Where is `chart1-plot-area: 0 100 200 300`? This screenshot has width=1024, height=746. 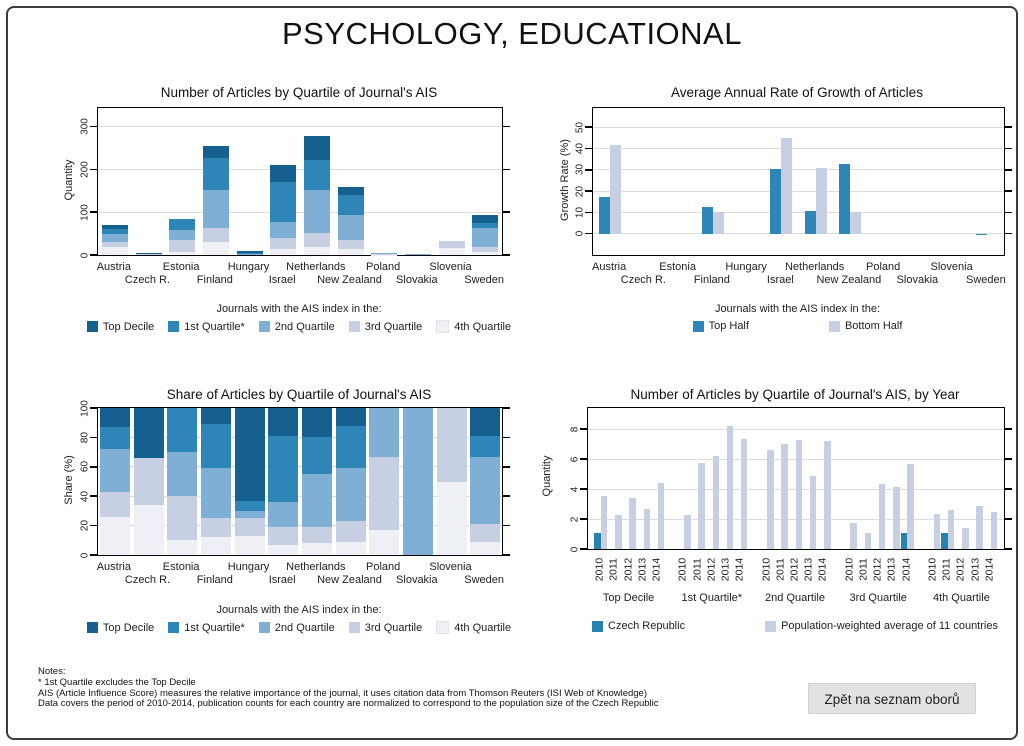
chart1-plot-area: 0 100 200 300 is located at coordinates (295, 182).